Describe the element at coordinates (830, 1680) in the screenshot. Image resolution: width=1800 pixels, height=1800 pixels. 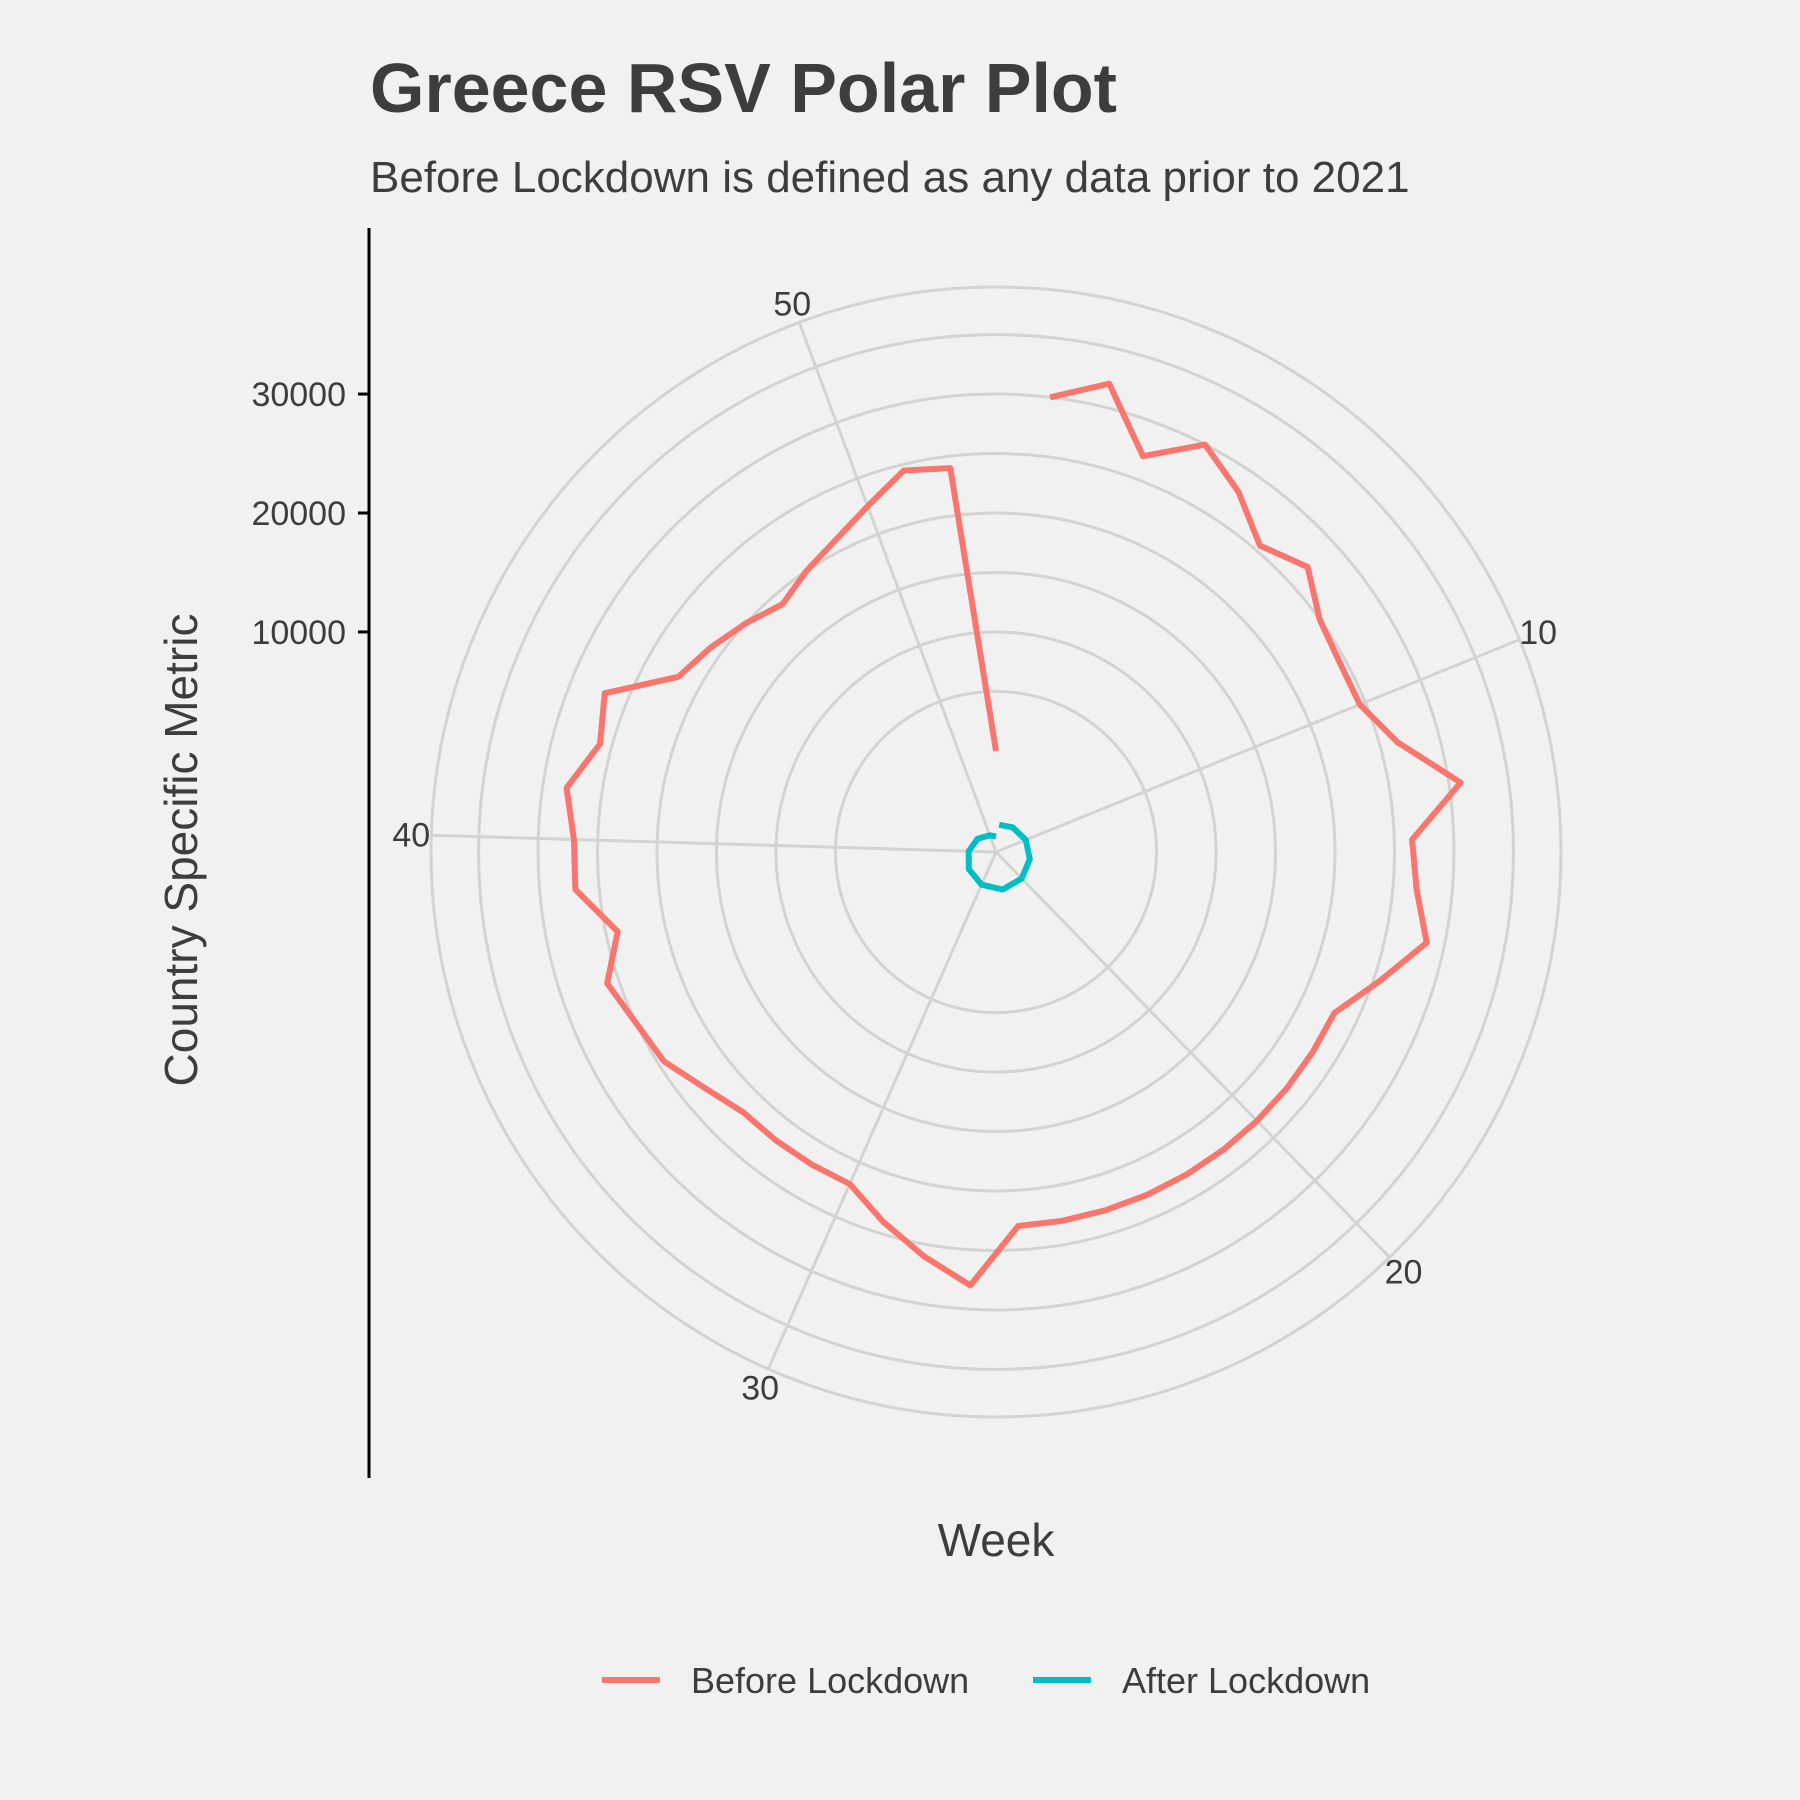
I see `legend-label-before: Before Lockdown` at that location.